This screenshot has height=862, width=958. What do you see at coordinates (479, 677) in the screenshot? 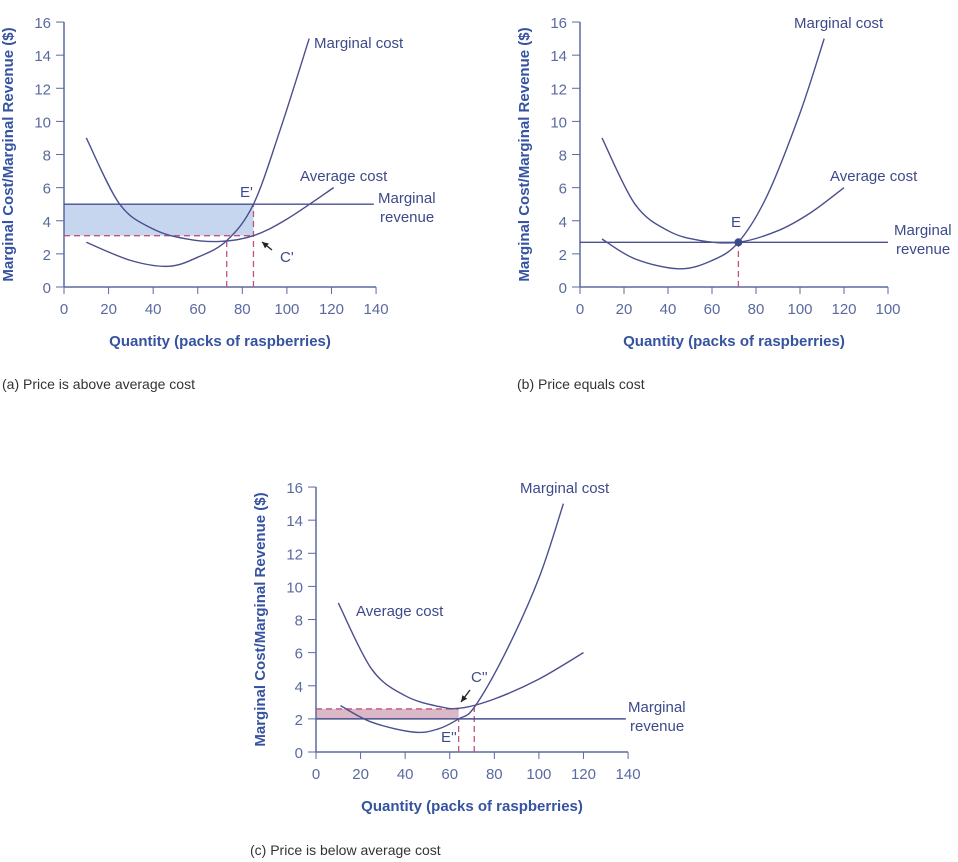
I see `point-label: C''` at bounding box center [479, 677].